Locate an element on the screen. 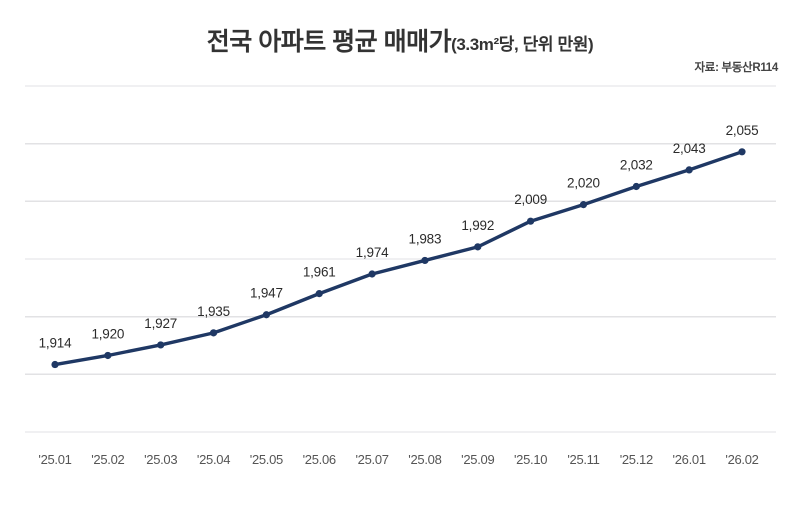 This screenshot has width=800, height=512. x-axis-tick-label: '26.01 is located at coordinates (689, 459).